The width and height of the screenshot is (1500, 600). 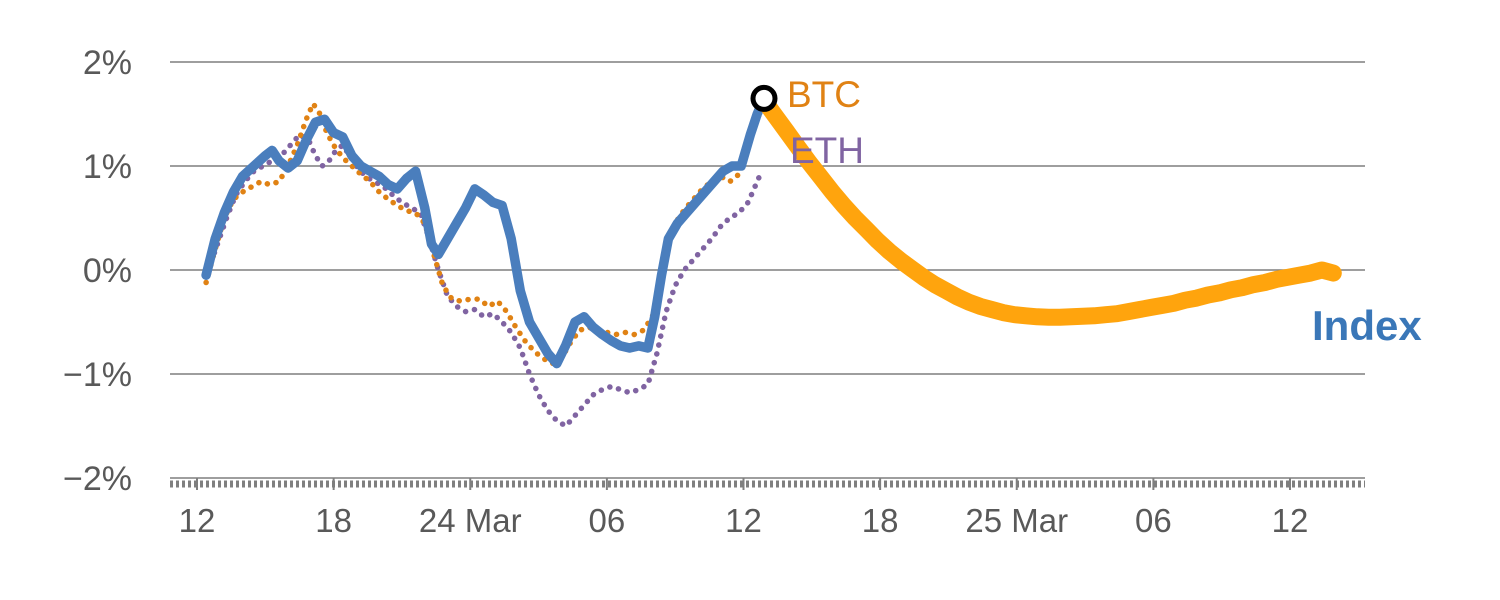 What do you see at coordinates (470, 520) in the screenshot?
I see `x-tick-label: 24 Mar` at bounding box center [470, 520].